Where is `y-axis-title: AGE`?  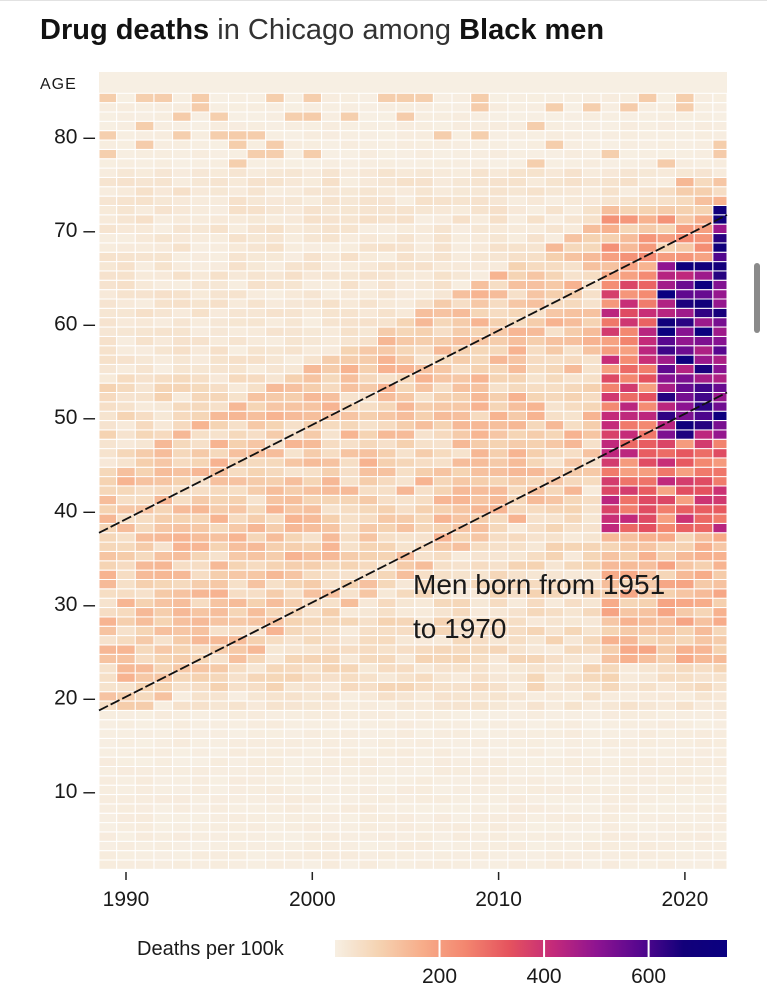
y-axis-title: AGE is located at coordinates (58, 84).